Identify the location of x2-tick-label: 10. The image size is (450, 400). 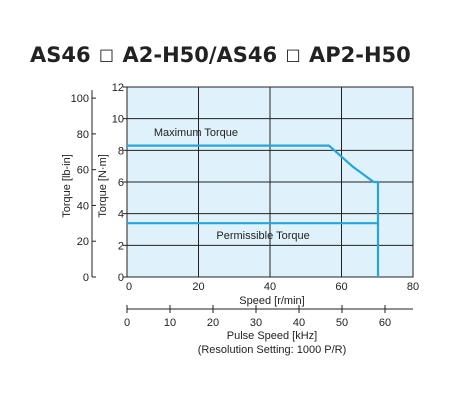
(170, 323).